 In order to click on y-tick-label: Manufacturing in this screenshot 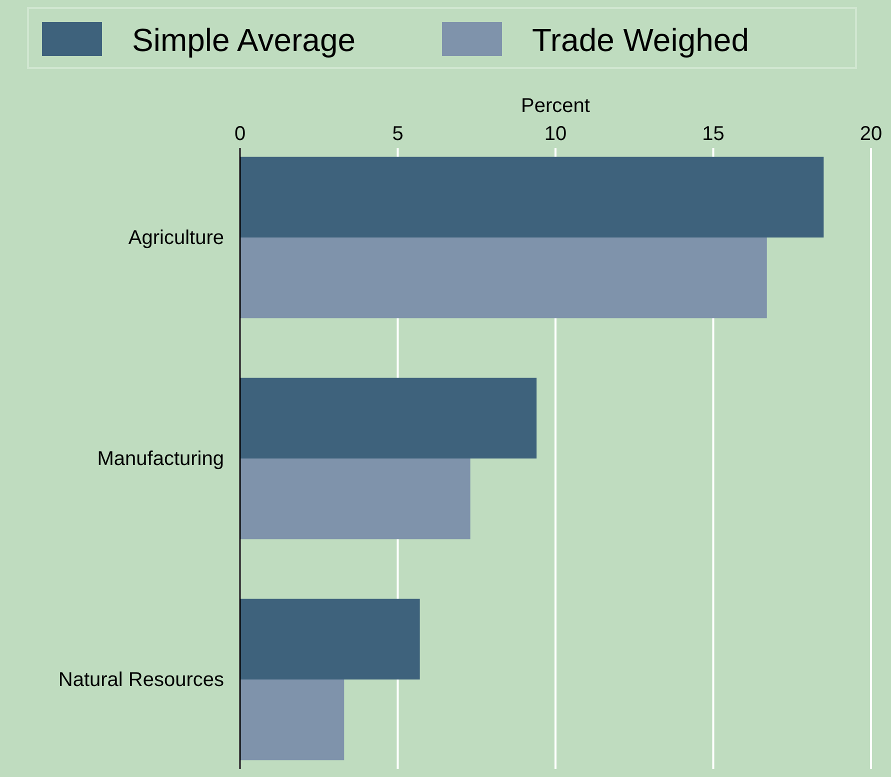, I will do `click(160, 459)`.